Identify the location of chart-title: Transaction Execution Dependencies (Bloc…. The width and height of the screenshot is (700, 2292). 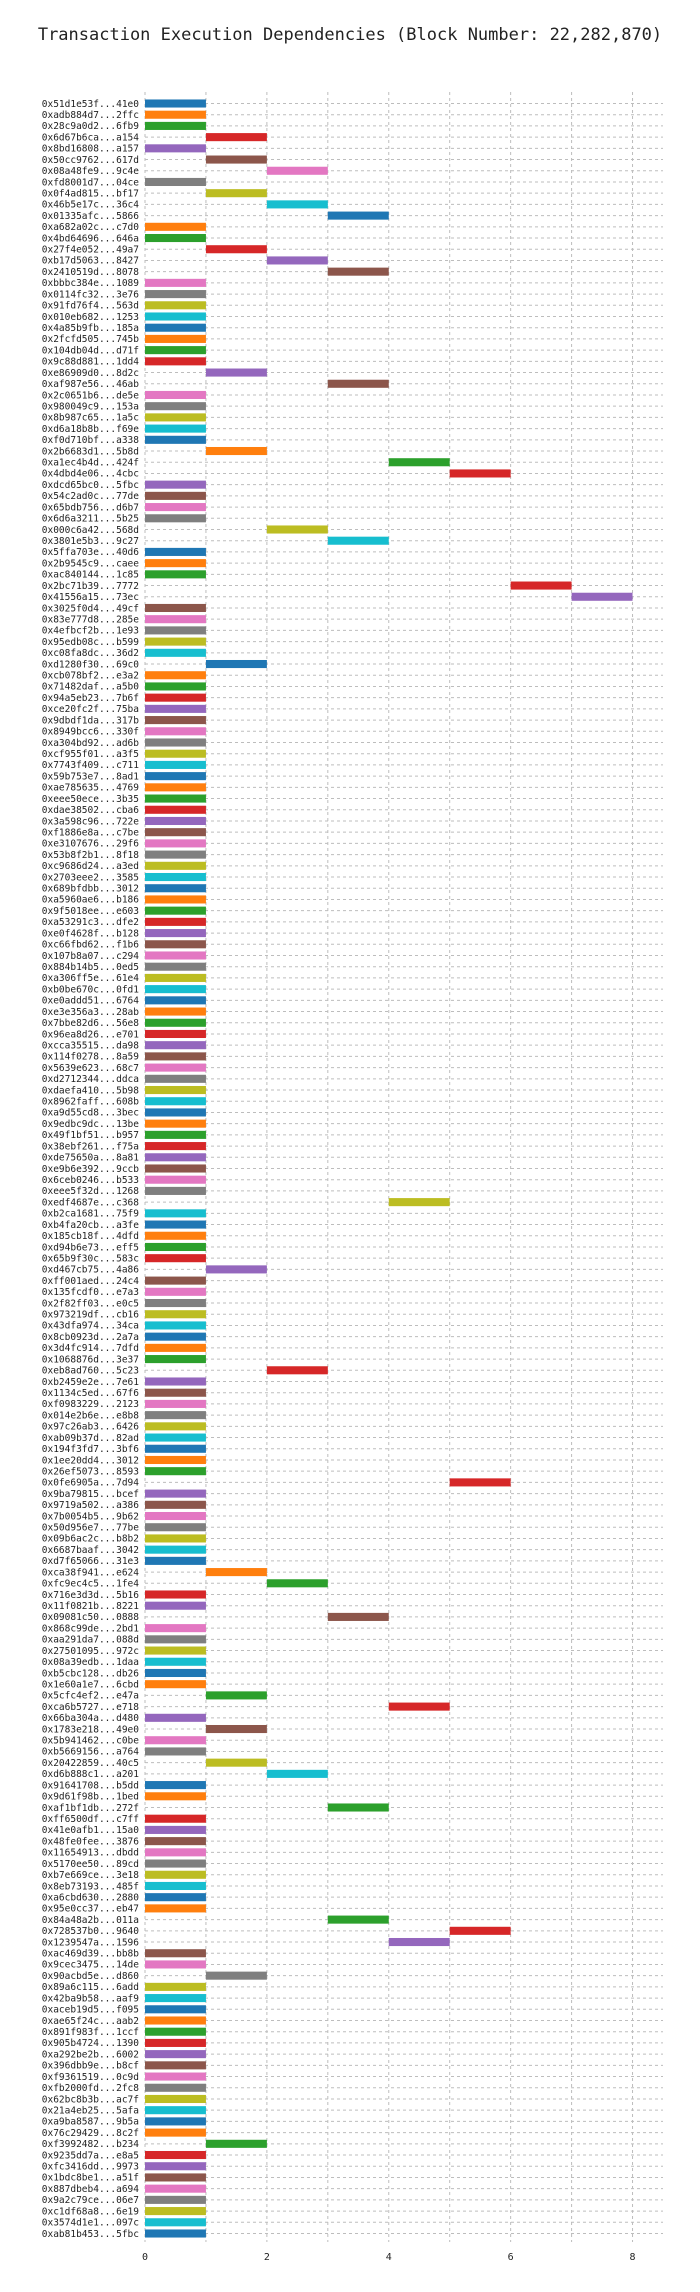
(350, 35).